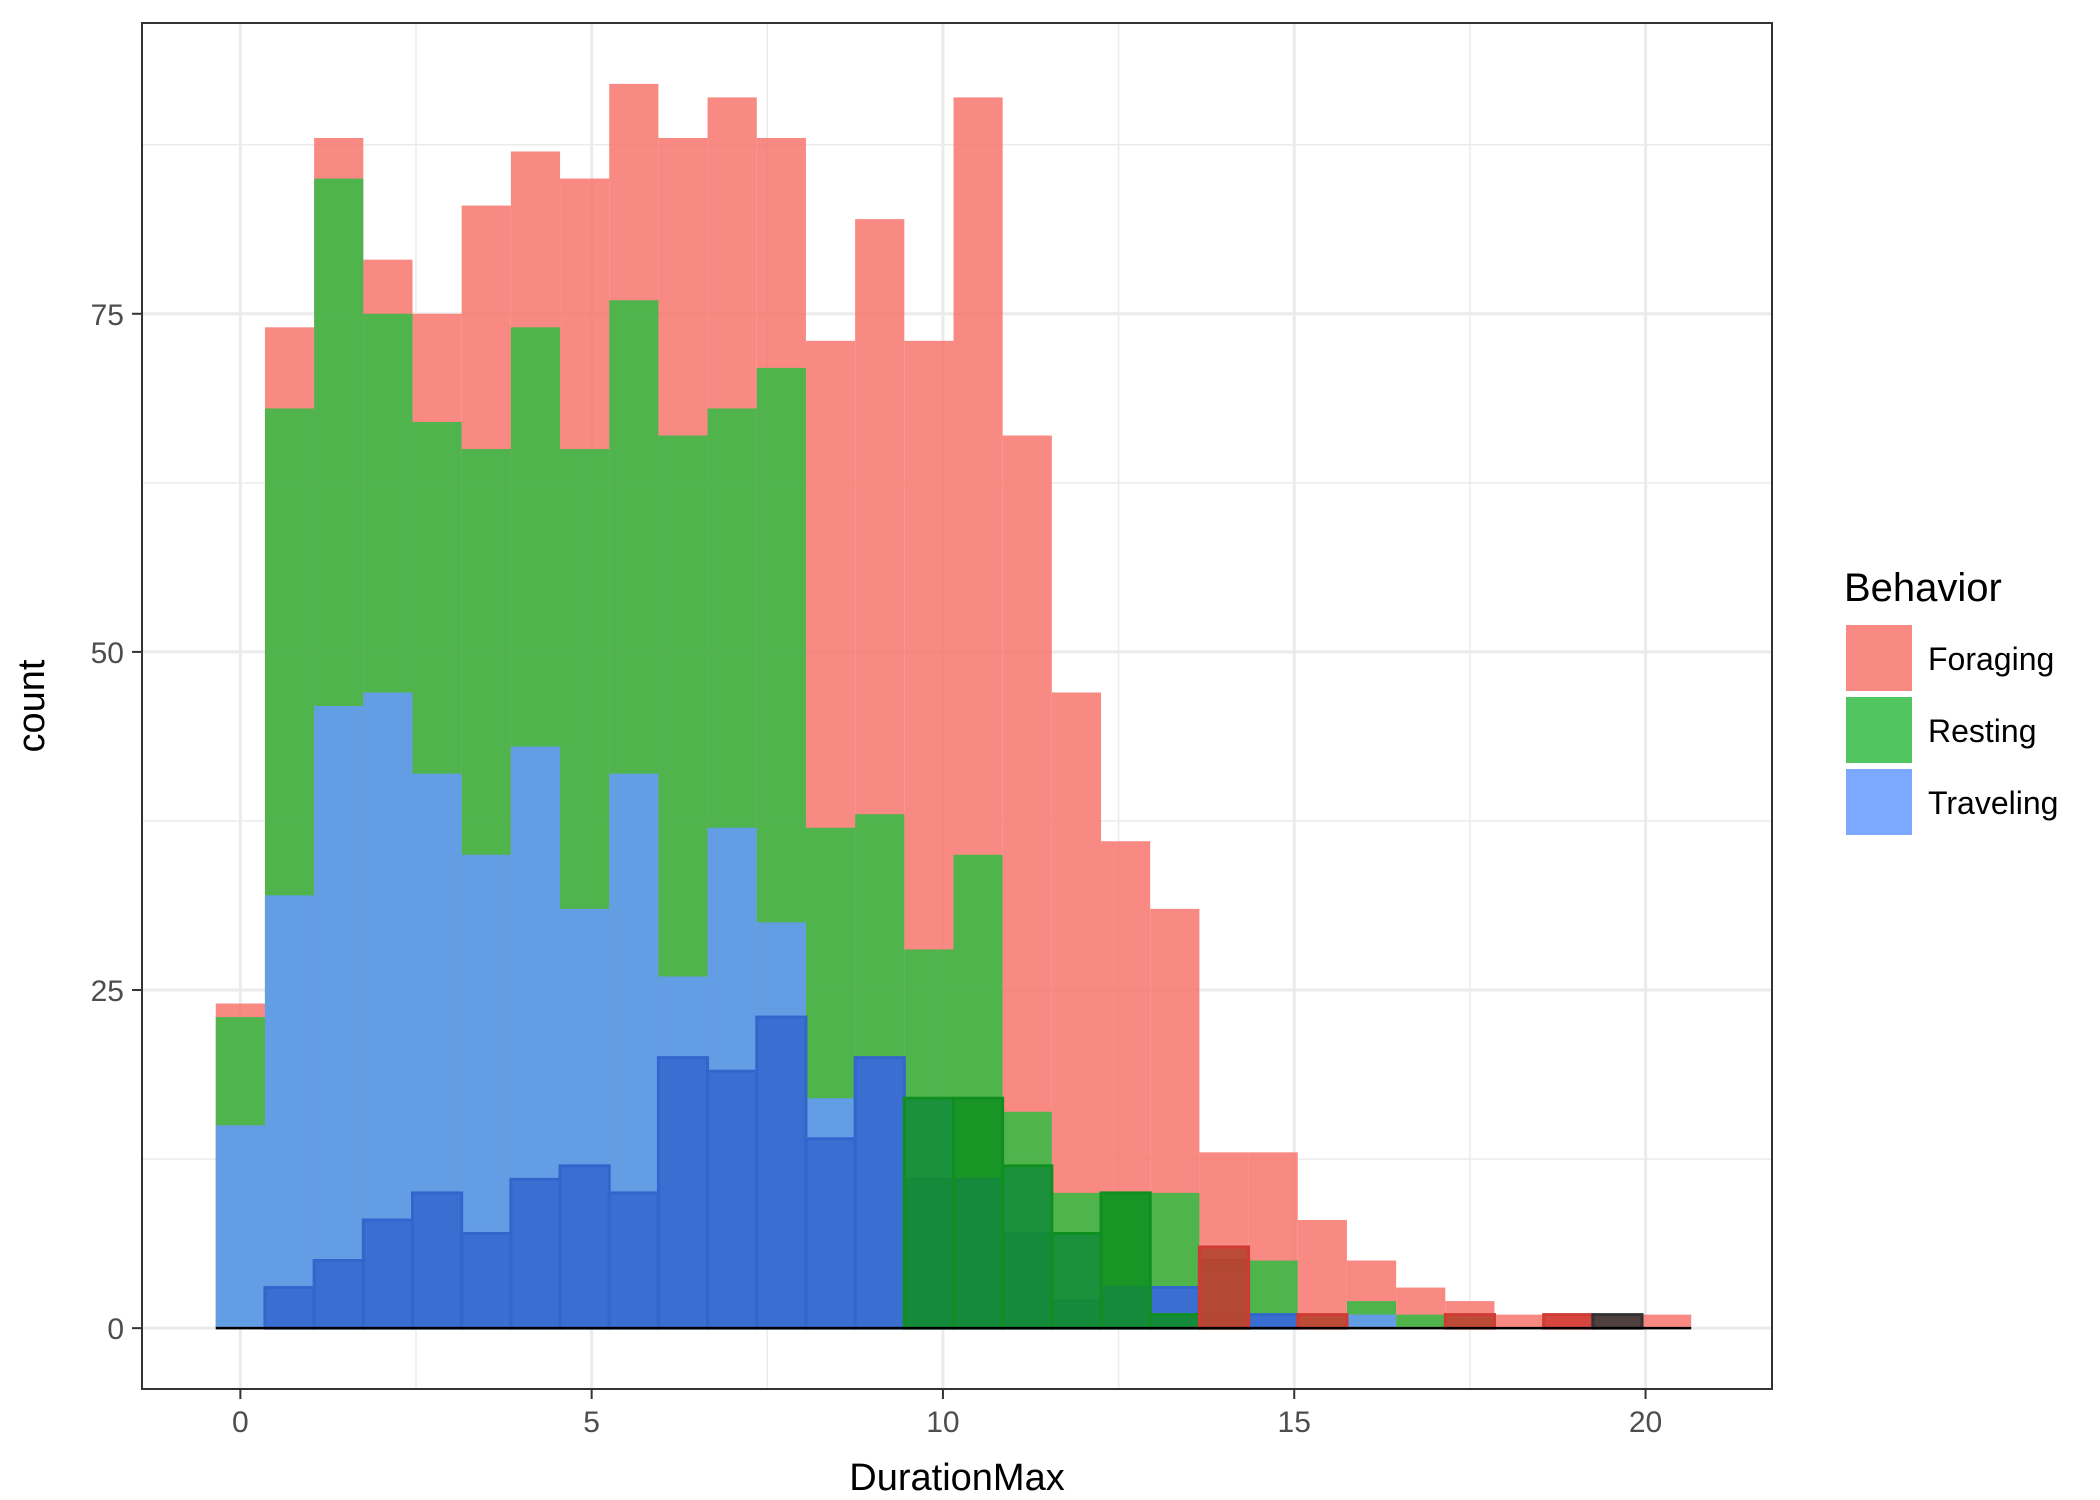  I want to click on y-axis-title: count, so click(32, 705).